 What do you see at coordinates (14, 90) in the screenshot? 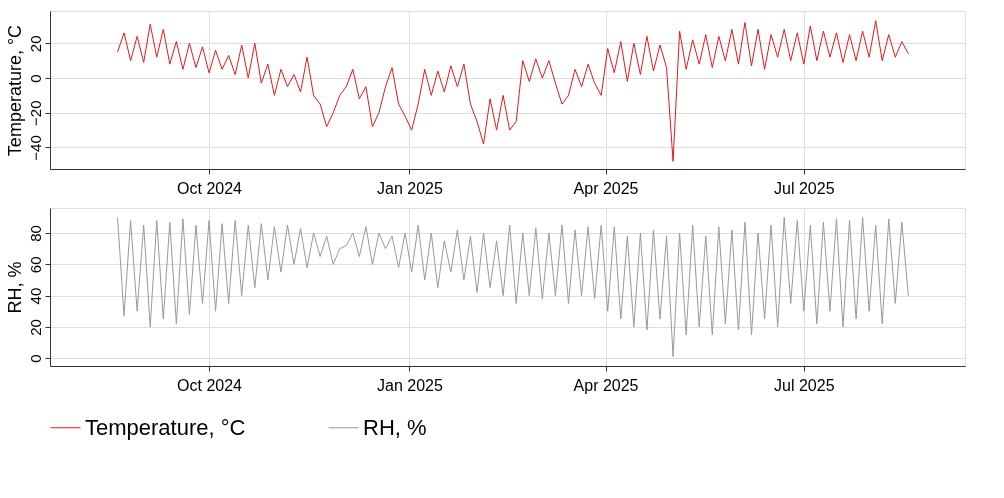
I see `y-axis-title: Temperature, °C` at bounding box center [14, 90].